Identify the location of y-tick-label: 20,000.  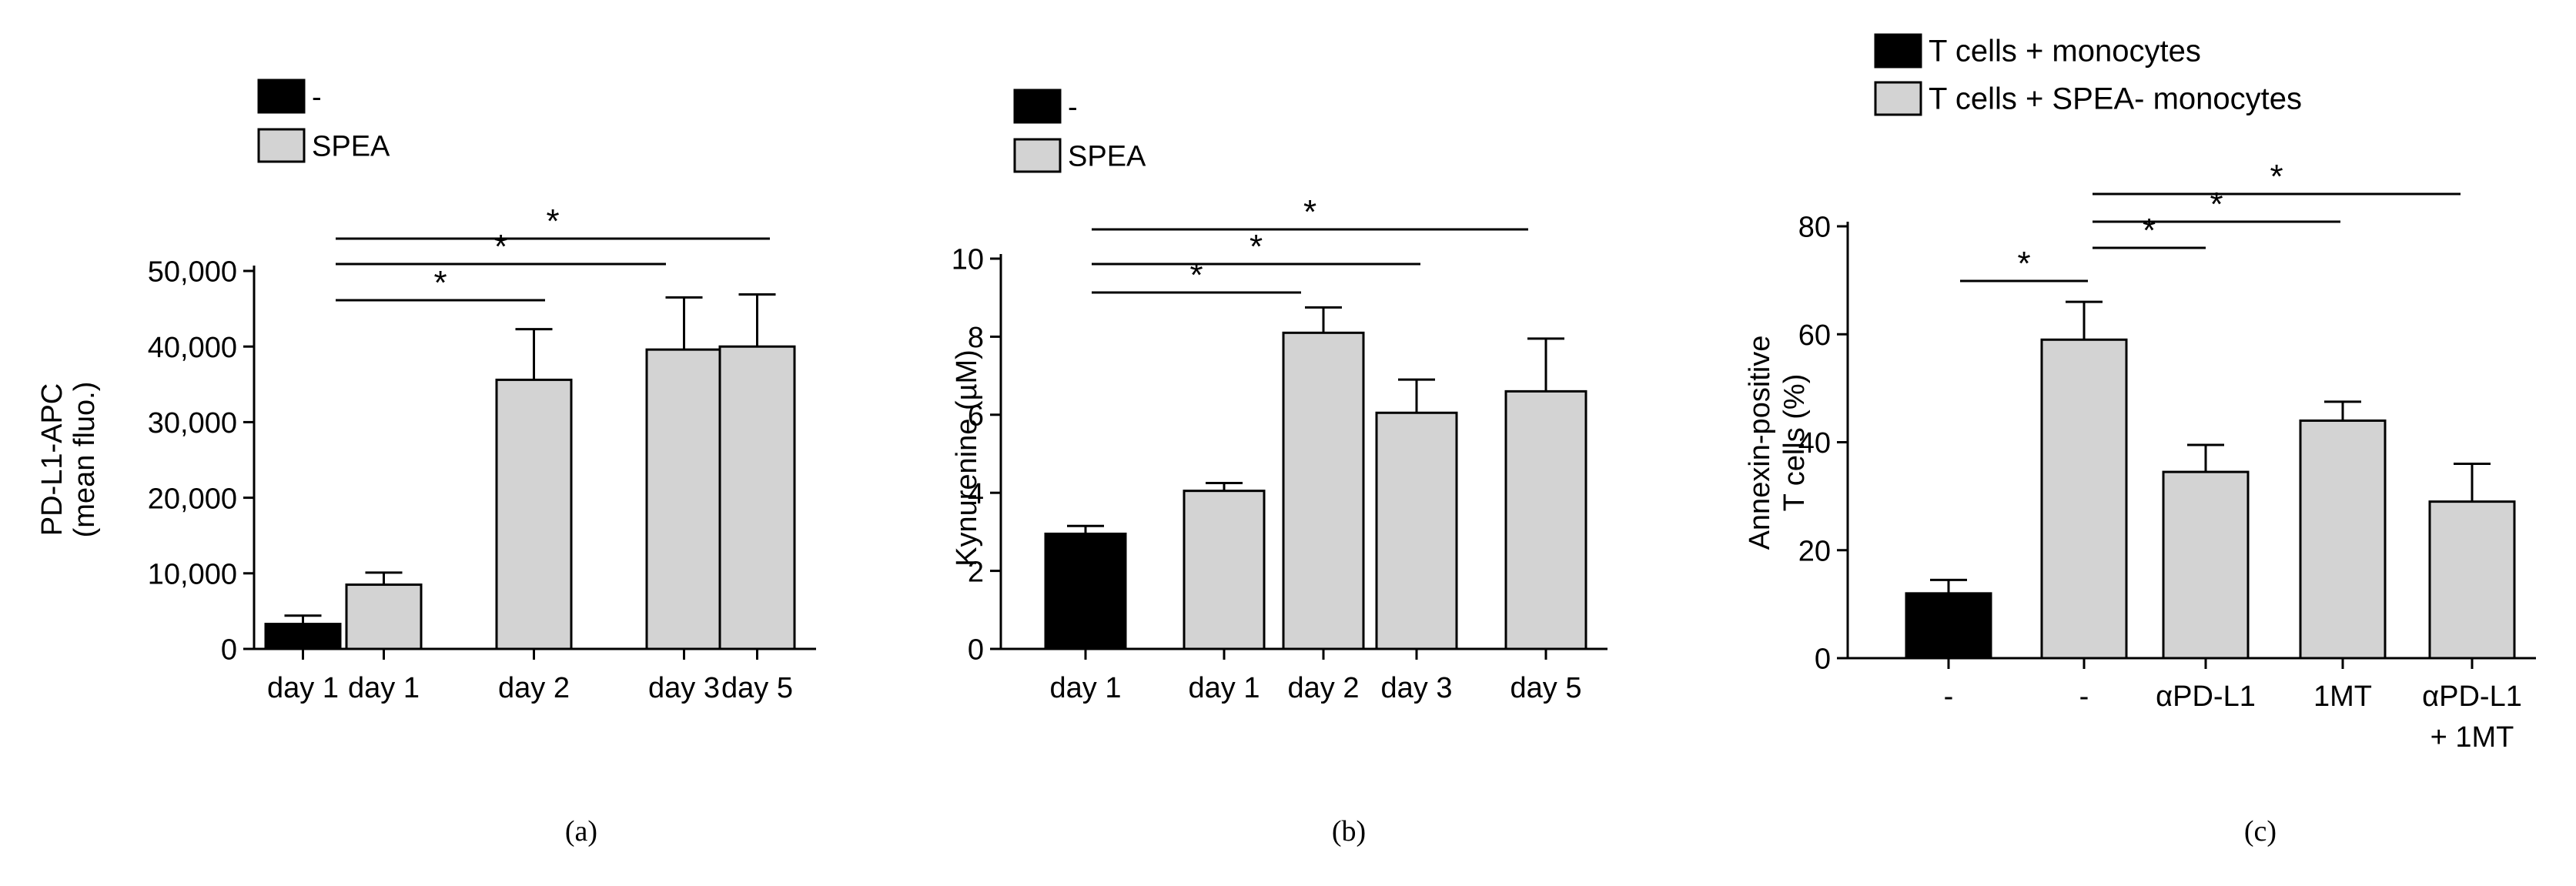
(193, 499).